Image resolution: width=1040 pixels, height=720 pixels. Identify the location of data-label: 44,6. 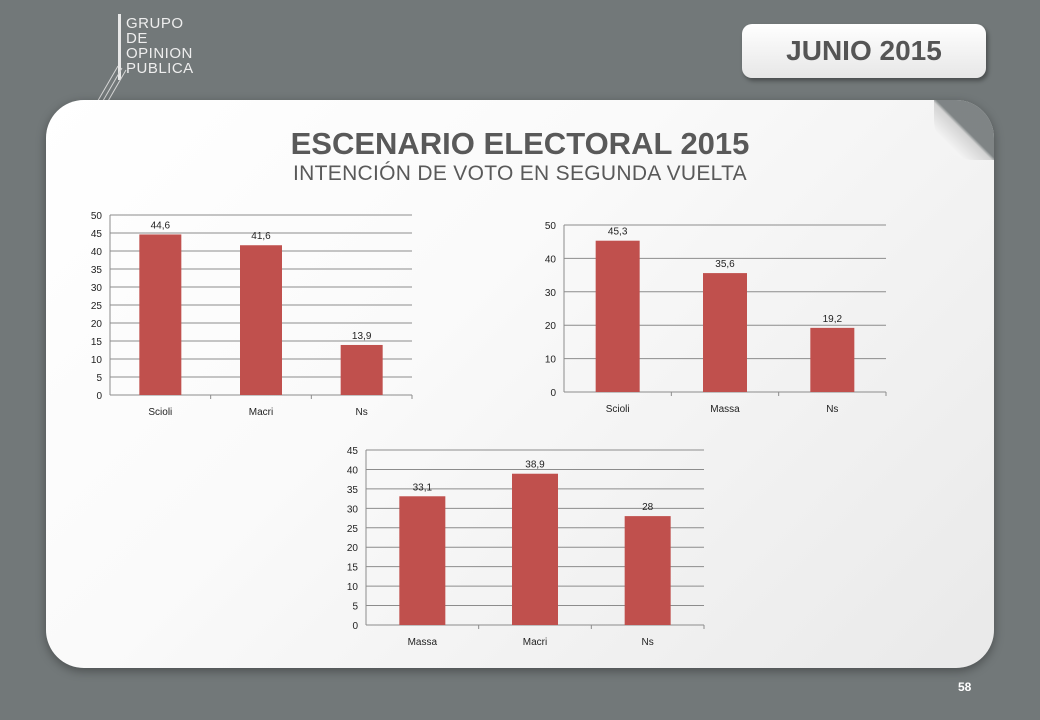
(161, 225).